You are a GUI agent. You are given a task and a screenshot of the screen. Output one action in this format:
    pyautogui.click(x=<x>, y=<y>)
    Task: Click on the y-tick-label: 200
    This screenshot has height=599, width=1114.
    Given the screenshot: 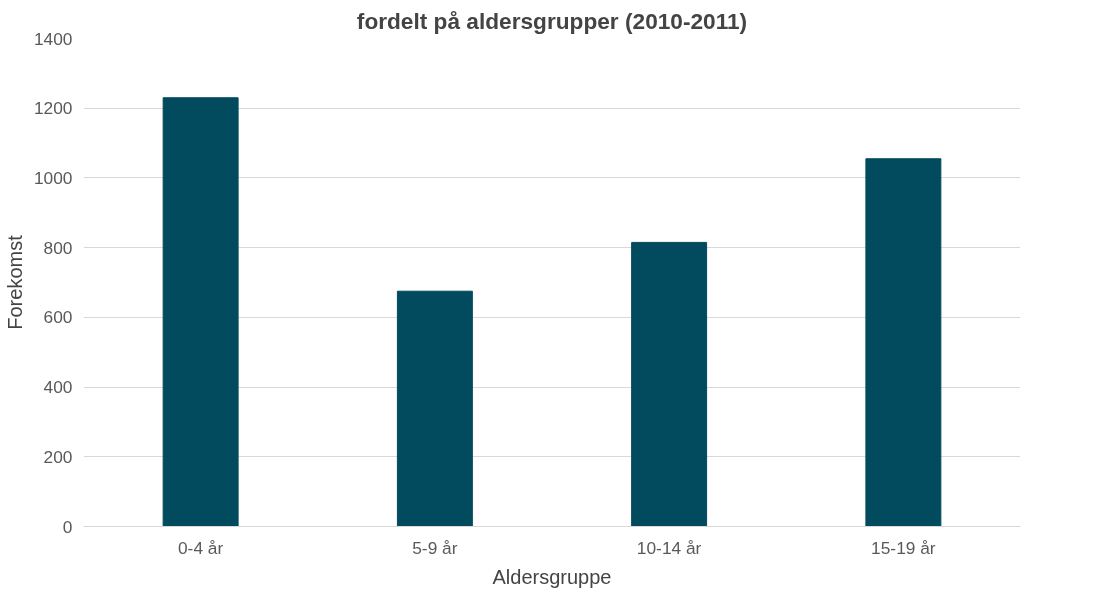 What is the action you would take?
    pyautogui.click(x=58, y=456)
    